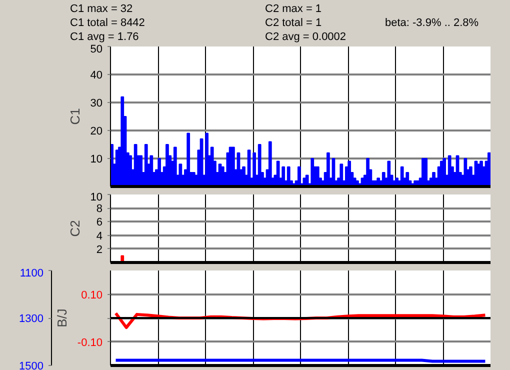 The image size is (510, 370). What do you see at coordinates (99, 222) in the screenshot?
I see `y-tick-label: 6` at bounding box center [99, 222].